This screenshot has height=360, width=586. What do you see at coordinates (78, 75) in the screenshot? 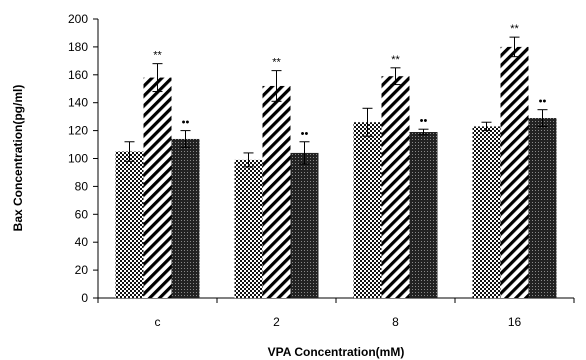
I see `y-tick-label: 160` at bounding box center [78, 75].